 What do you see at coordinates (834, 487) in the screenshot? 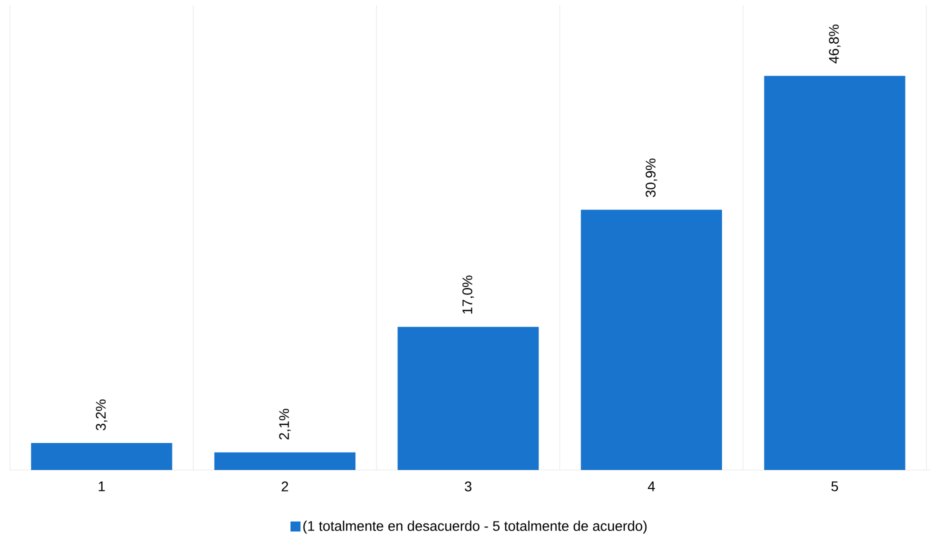
I see `x-tick-label: 5` at bounding box center [834, 487].